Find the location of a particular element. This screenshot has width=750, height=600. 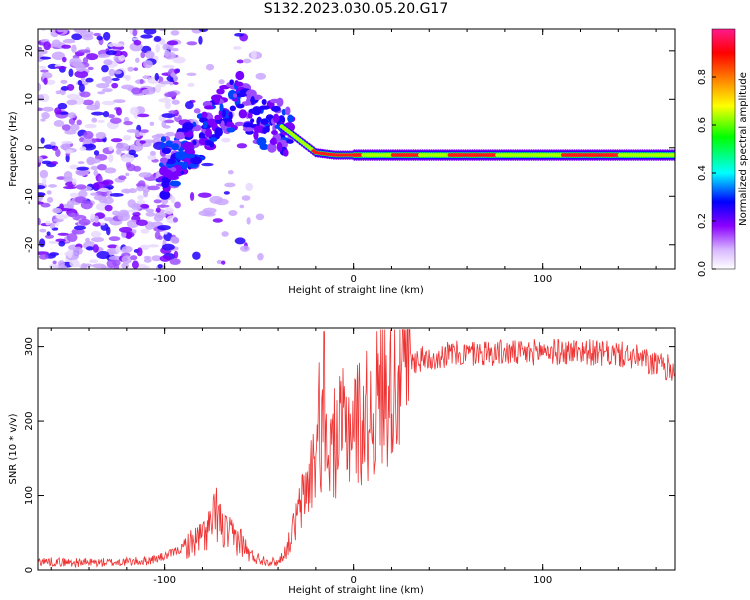

spectrogram-y-label: Frequency (Hz) is located at coordinates (13, 149).